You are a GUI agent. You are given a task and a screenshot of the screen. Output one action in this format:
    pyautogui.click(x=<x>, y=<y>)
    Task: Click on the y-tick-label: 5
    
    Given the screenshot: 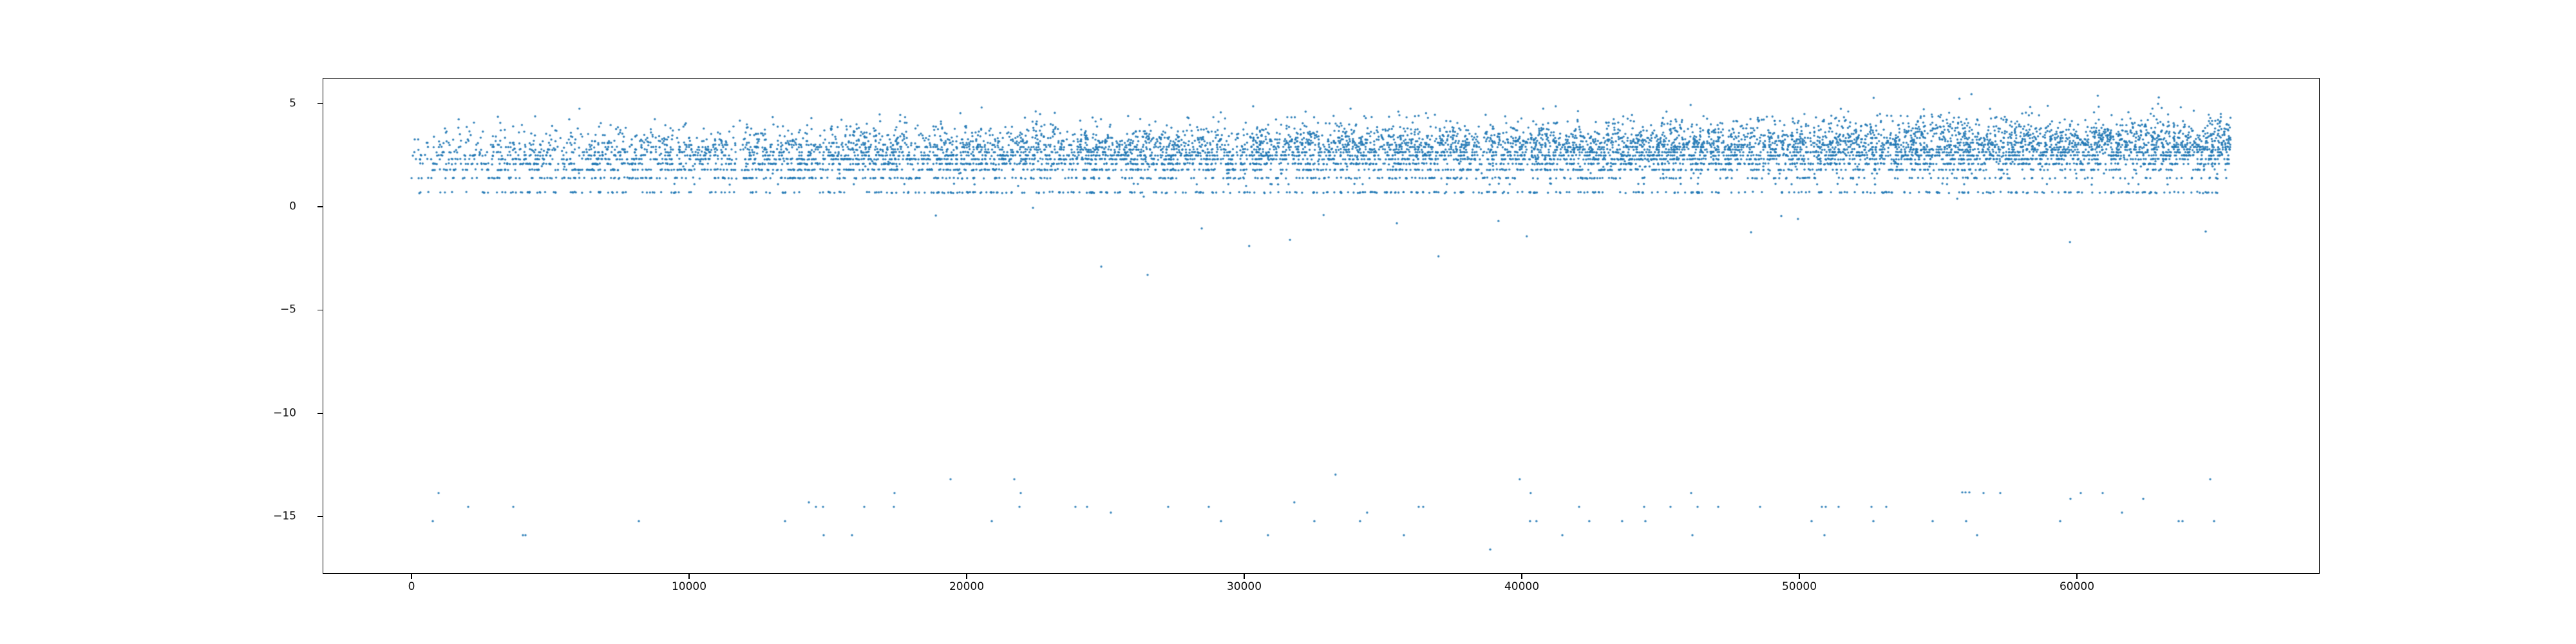 What is the action you would take?
    pyautogui.click(x=293, y=104)
    